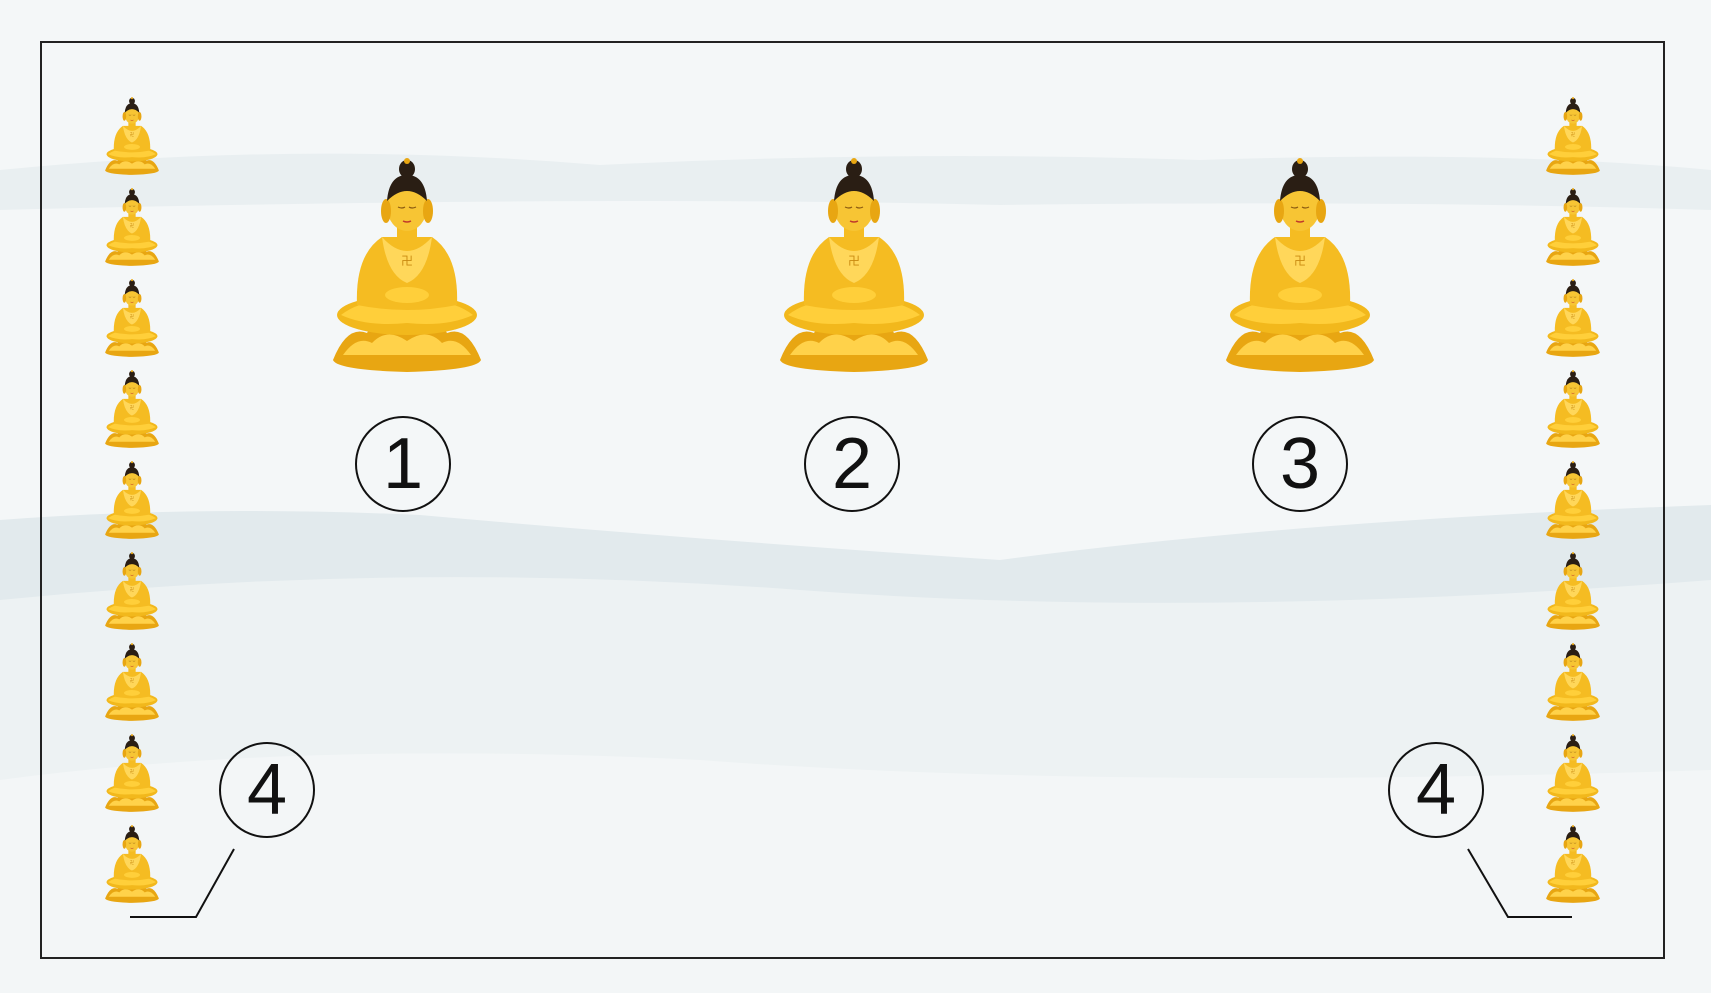 This screenshot has width=1711, height=993. What do you see at coordinates (852, 464) in the screenshot?
I see `marker-2: 2` at bounding box center [852, 464].